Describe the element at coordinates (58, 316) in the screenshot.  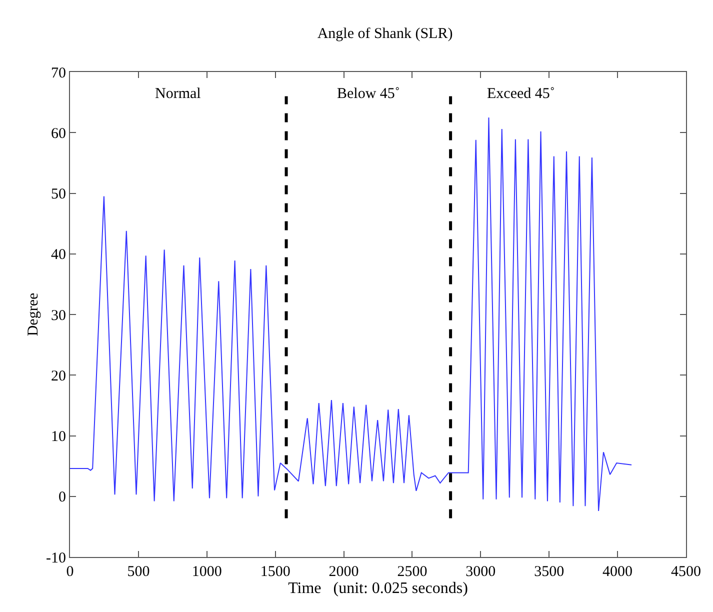
I see `y-tick-label: 30` at that location.